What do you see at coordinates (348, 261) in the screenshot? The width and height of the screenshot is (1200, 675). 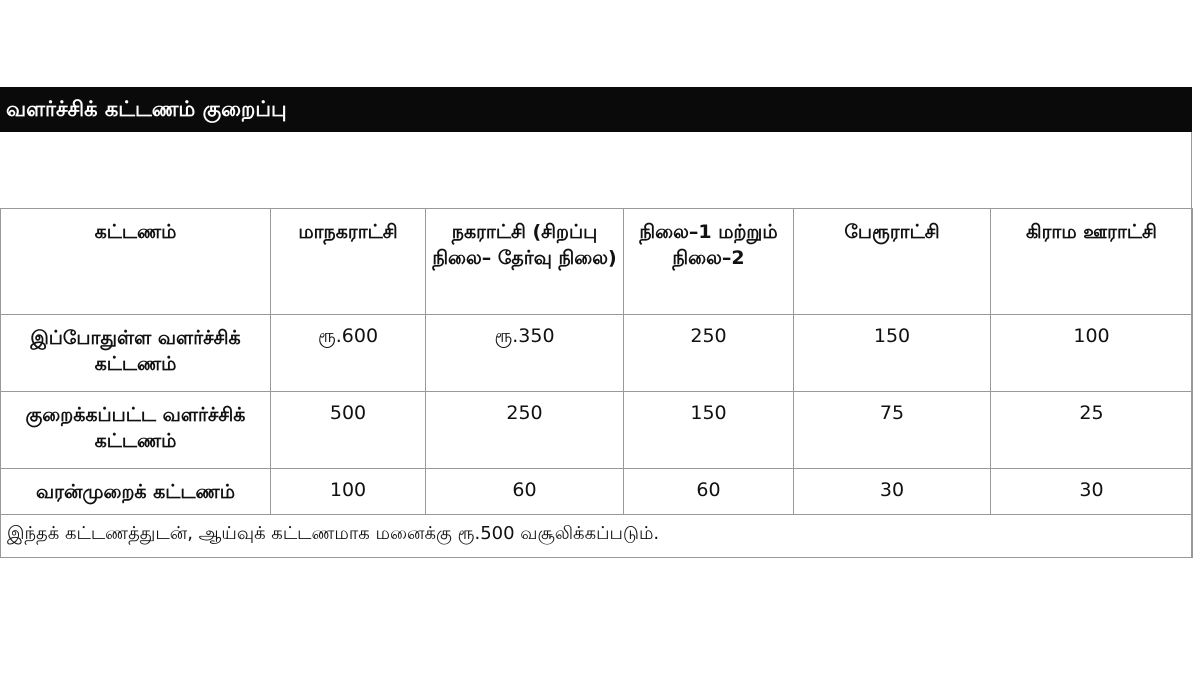 I see `header-corporation: மாநகராட்சி` at bounding box center [348, 261].